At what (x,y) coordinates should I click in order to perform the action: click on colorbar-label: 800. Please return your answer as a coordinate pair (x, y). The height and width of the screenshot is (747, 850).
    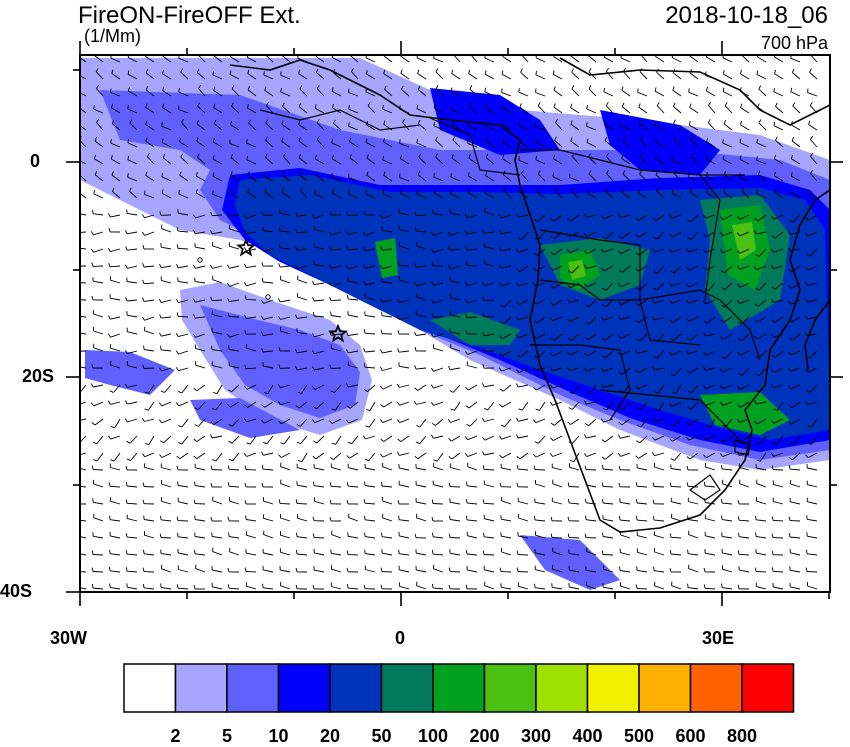
    Looking at the image, I should click on (742, 736).